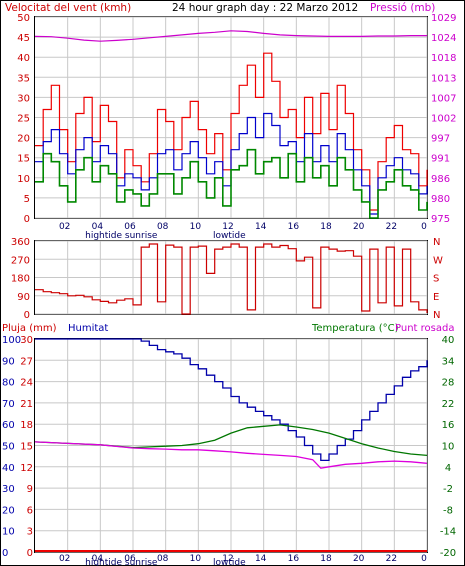 The image size is (465, 566). What do you see at coordinates (443, 98) in the screenshot?
I see `pressure-tick-label: 1007` at bounding box center [443, 98].